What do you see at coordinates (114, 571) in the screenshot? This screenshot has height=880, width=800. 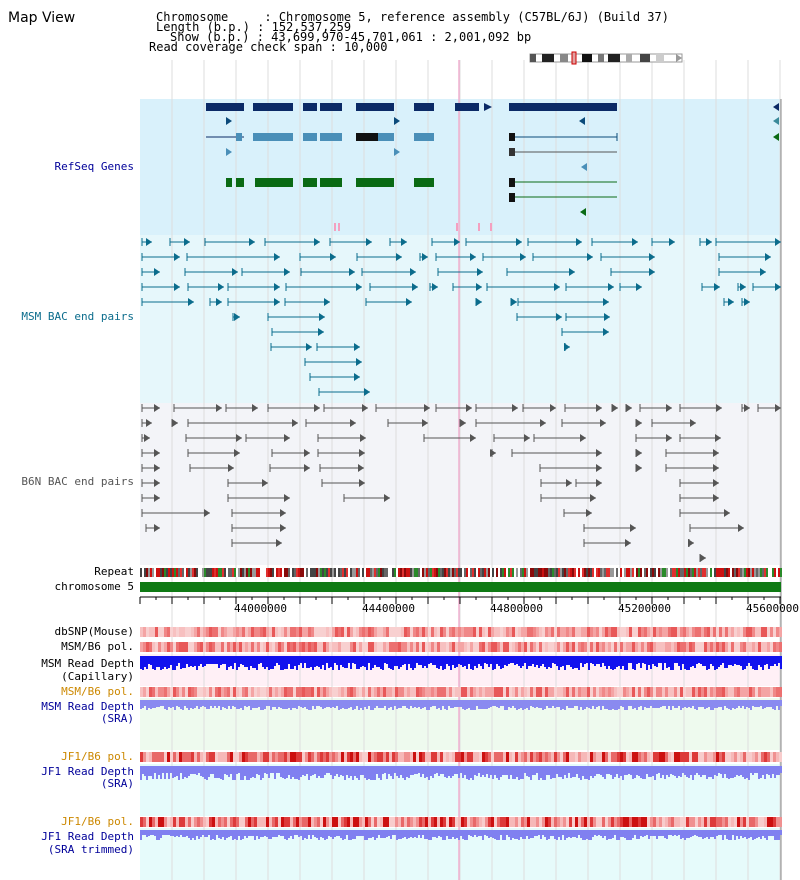 I see `track-label-repeat: Repeat` at bounding box center [114, 571].